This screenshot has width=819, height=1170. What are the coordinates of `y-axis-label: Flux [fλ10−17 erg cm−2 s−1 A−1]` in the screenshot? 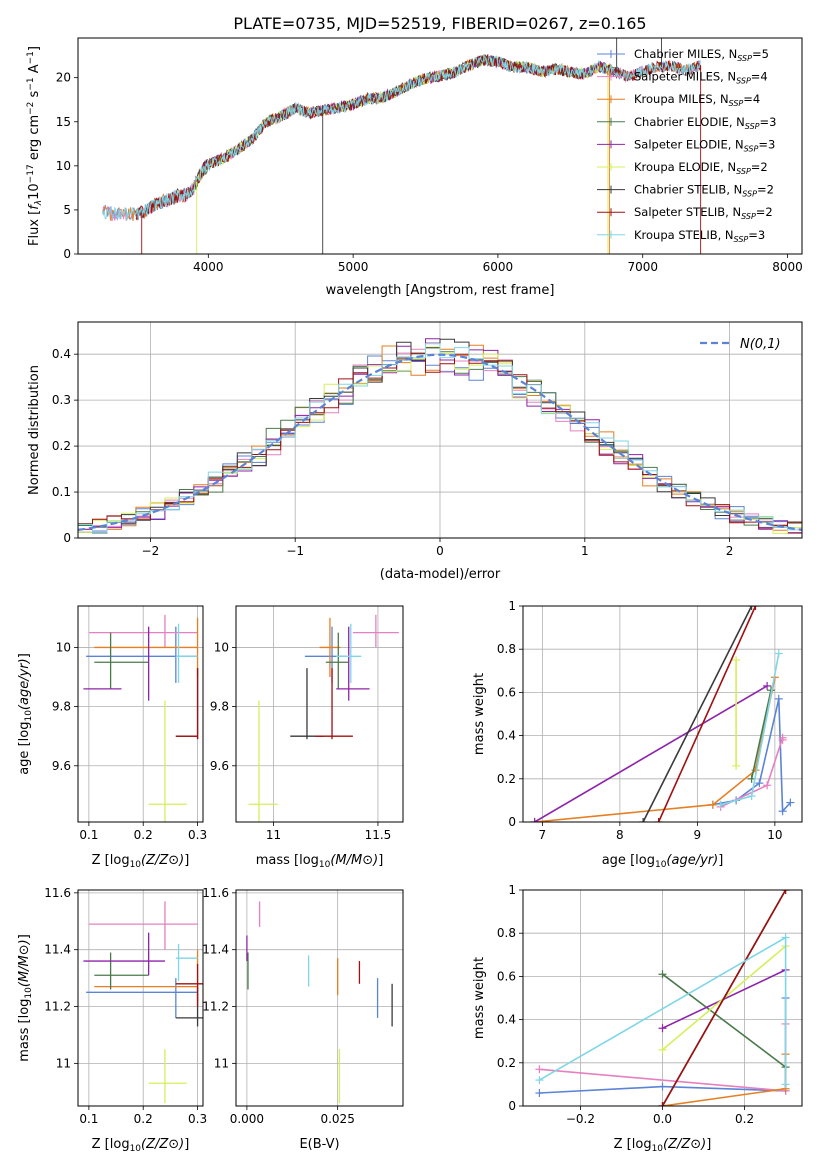 It's located at (35, 146).